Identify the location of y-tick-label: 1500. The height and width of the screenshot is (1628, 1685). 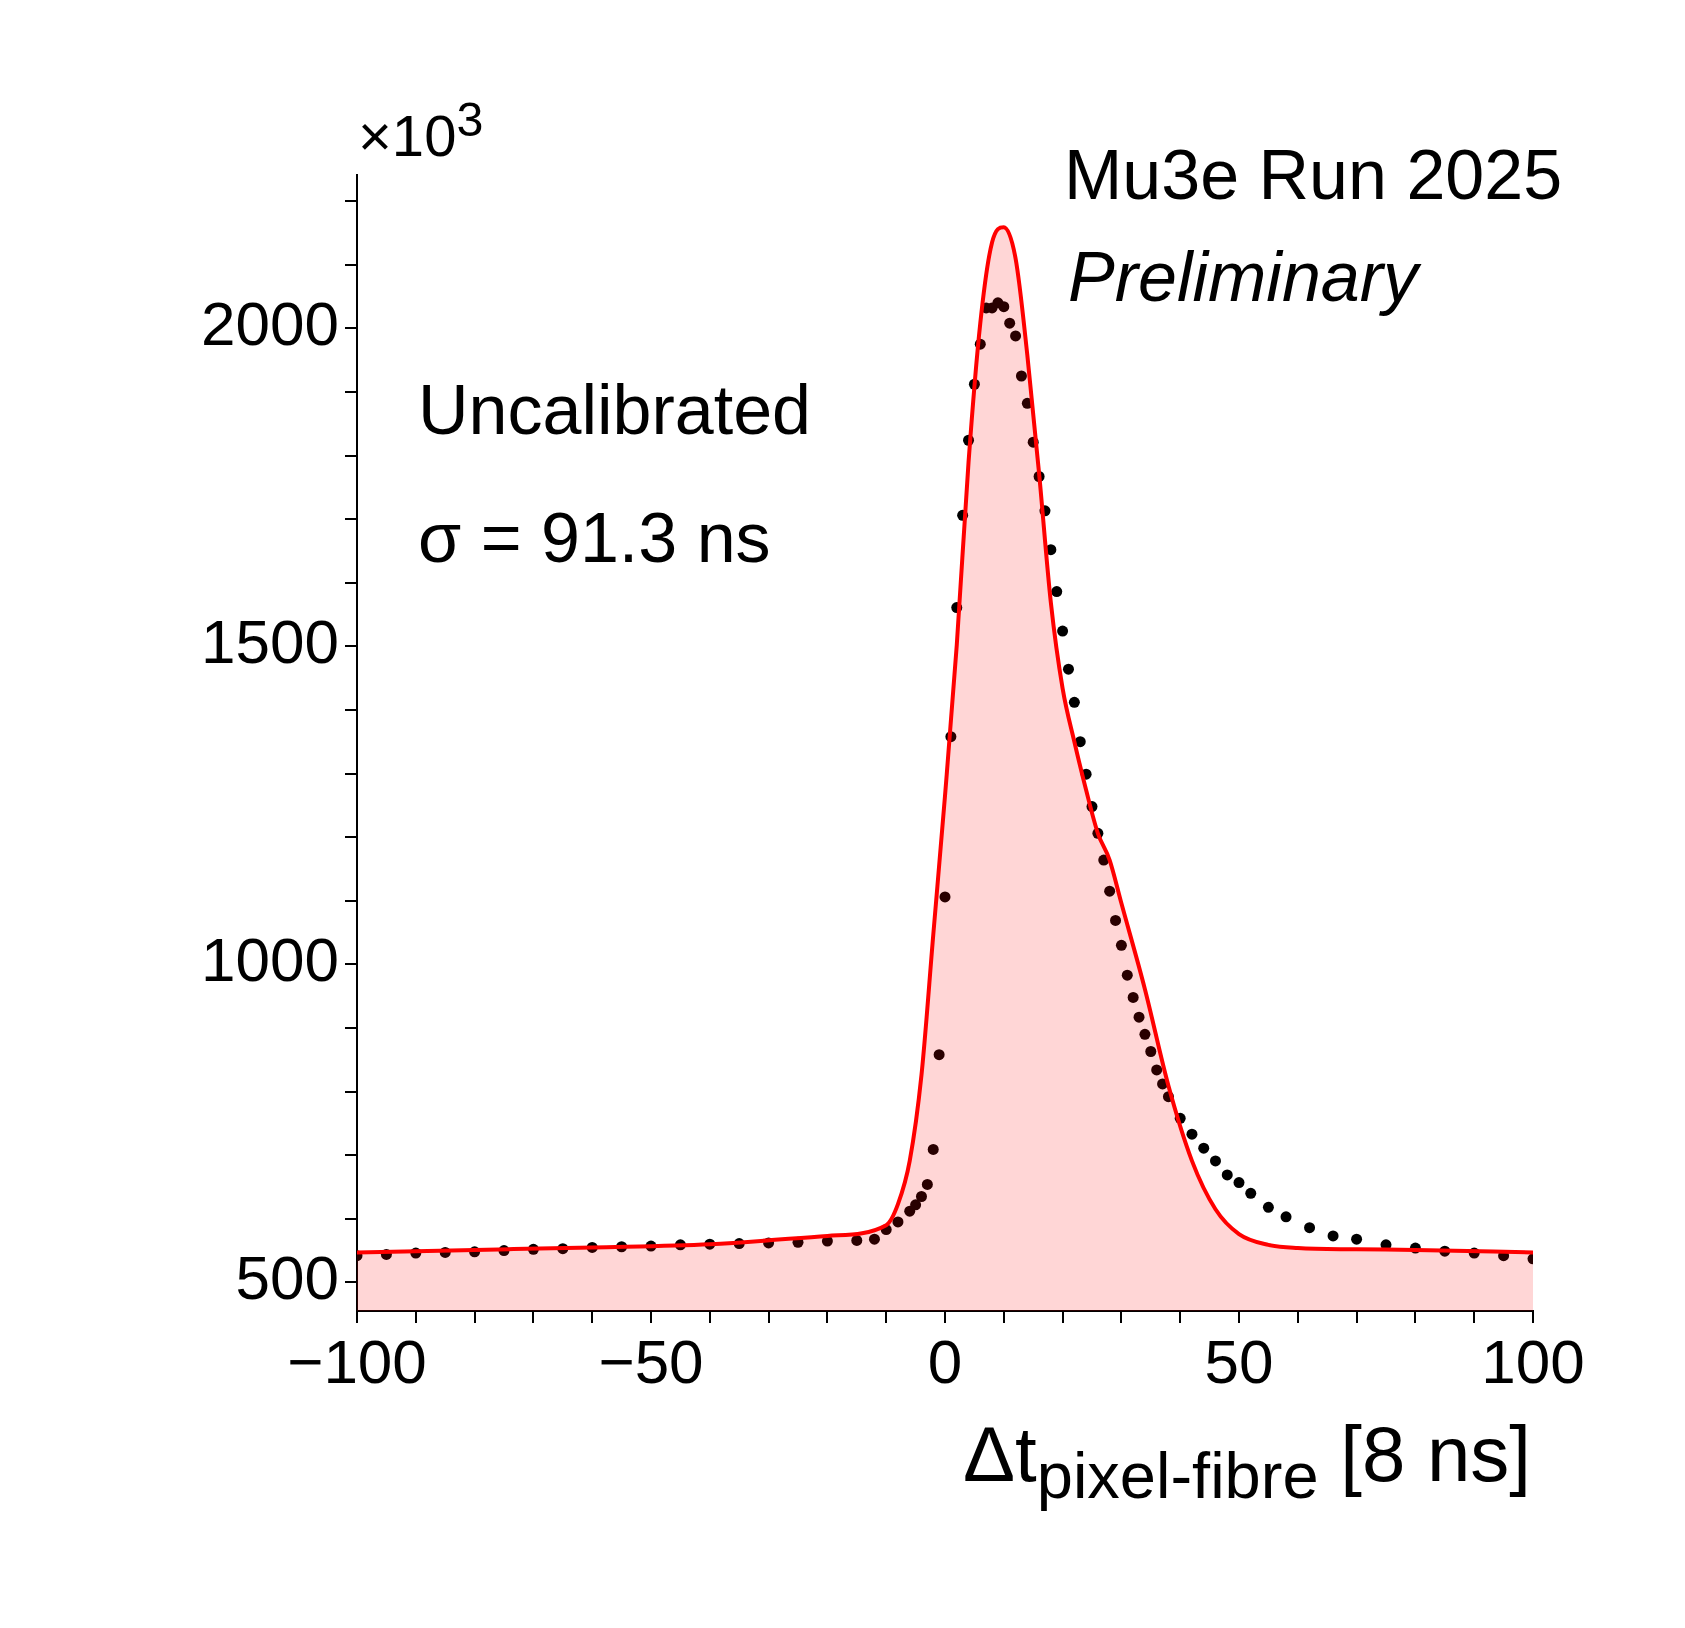
(270, 642).